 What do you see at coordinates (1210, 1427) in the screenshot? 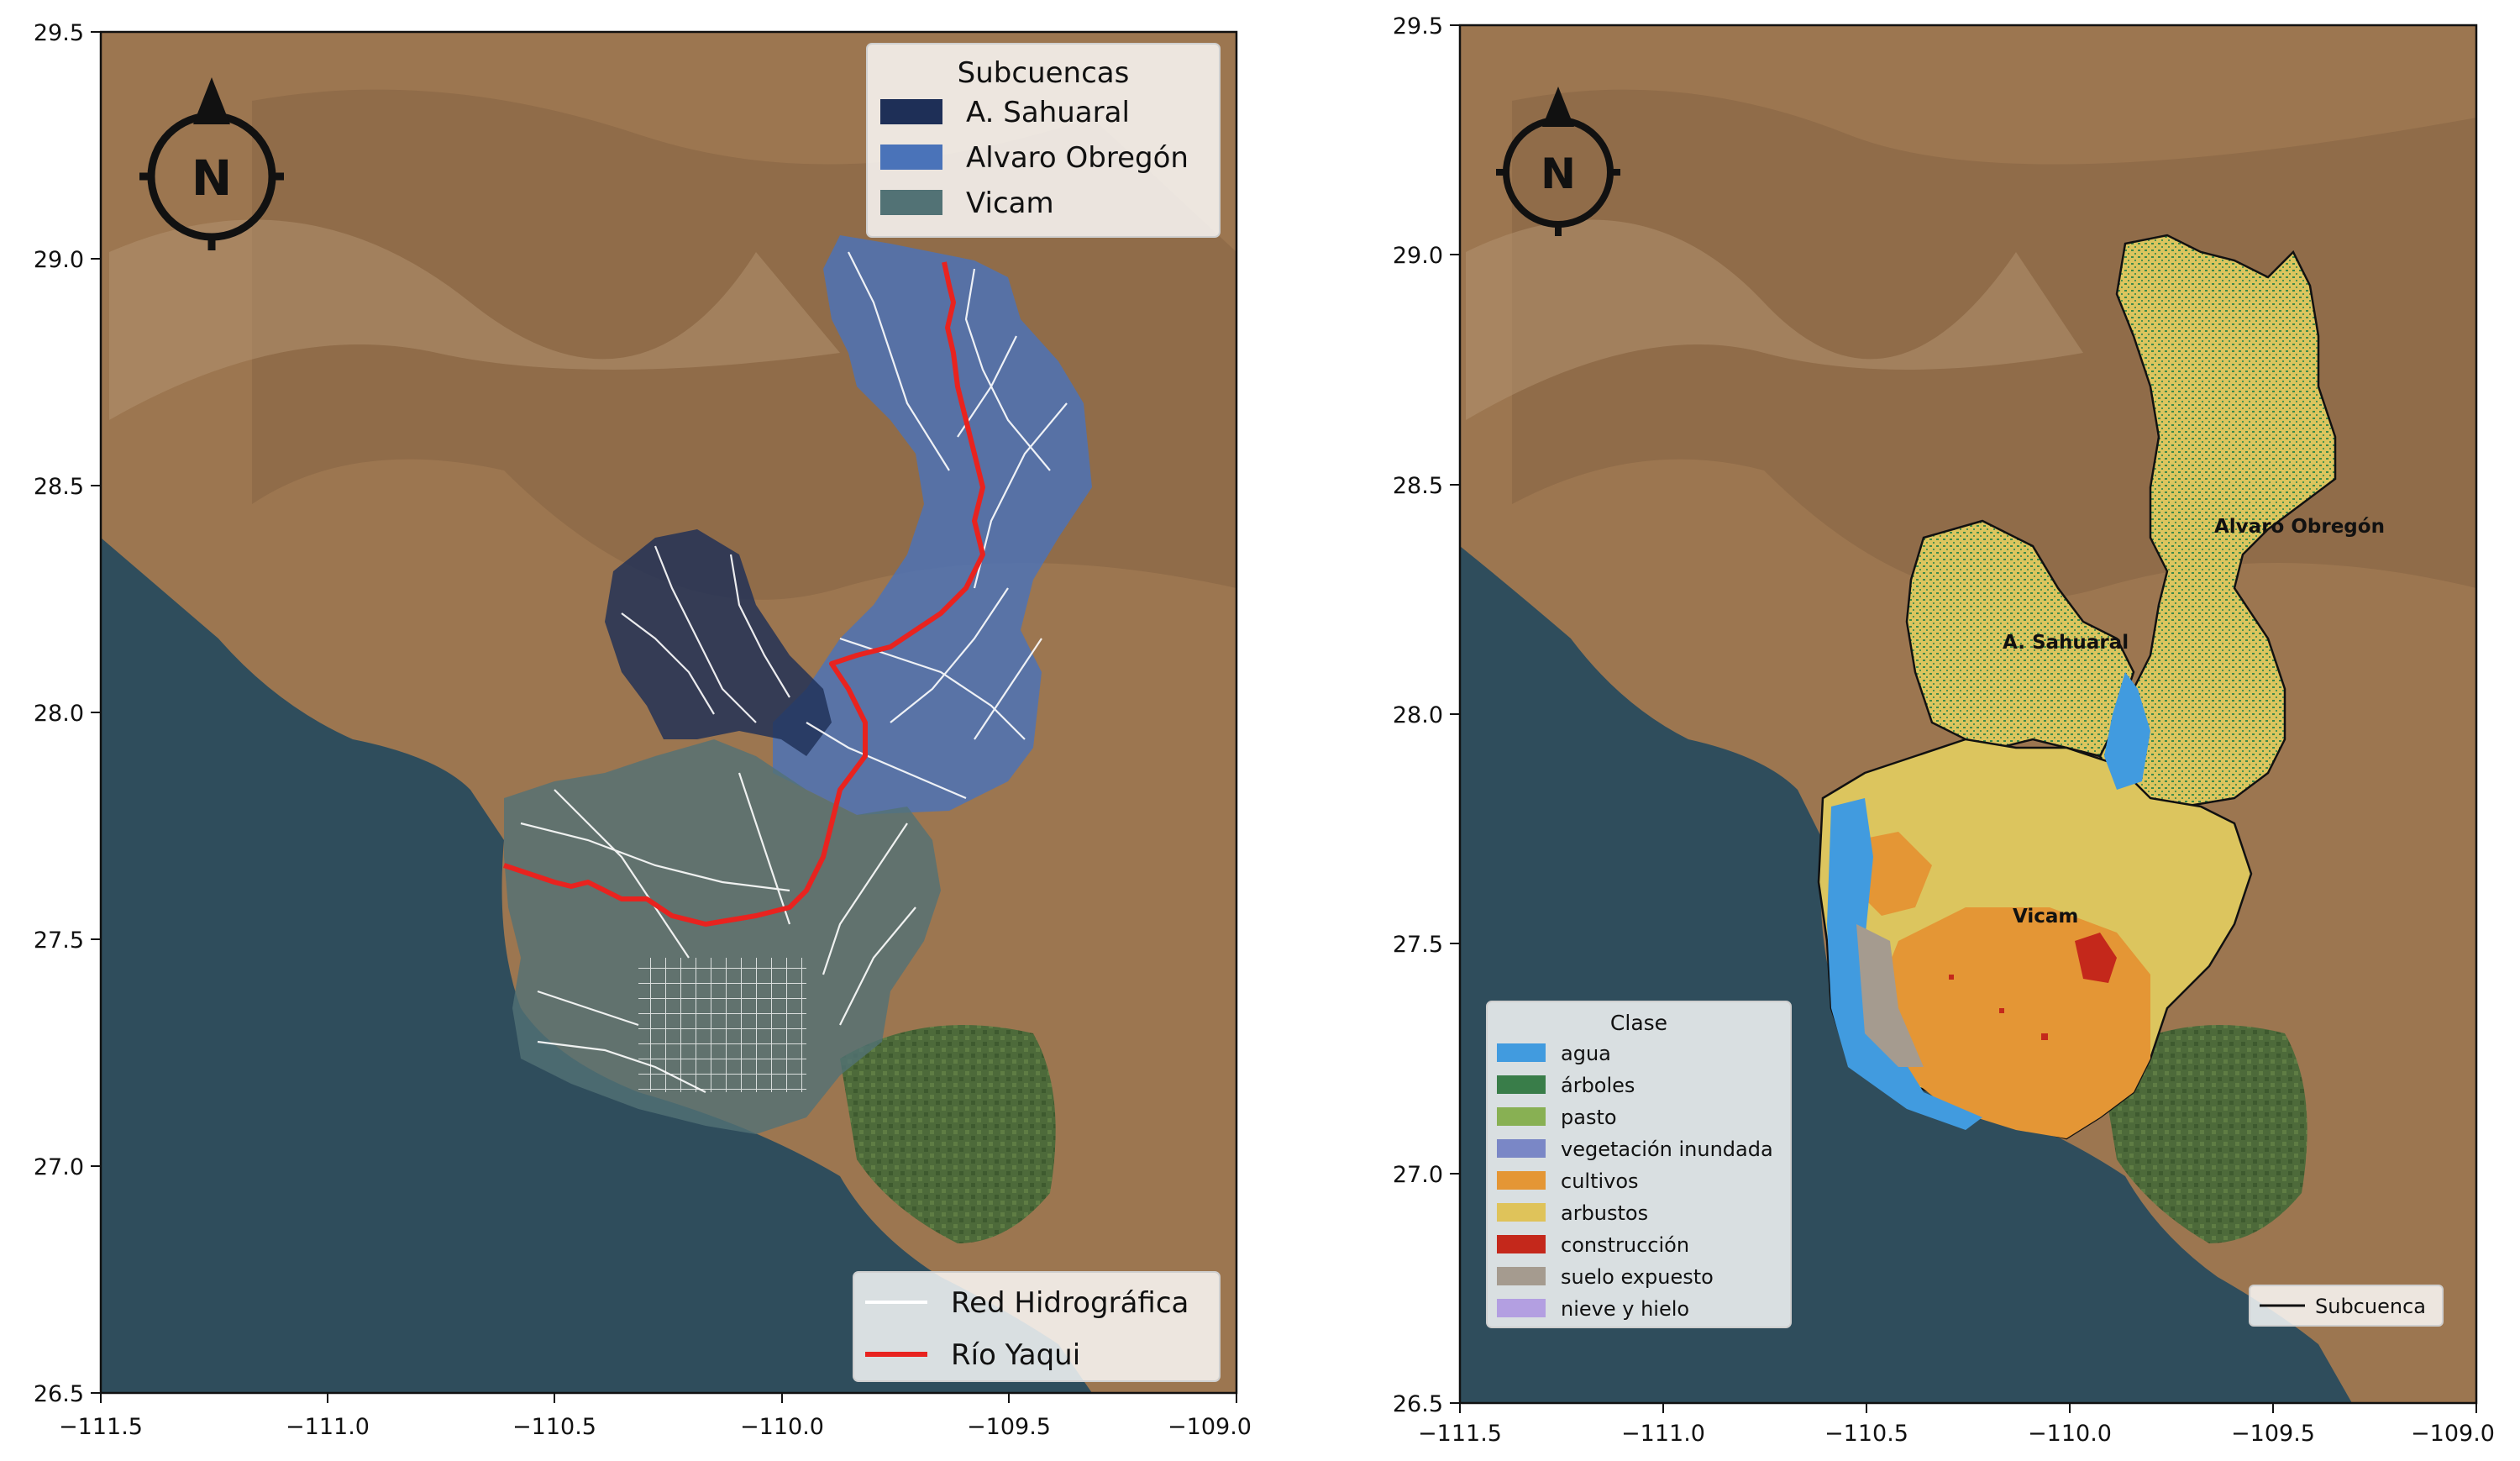
I see `left-x-tick: −109.0` at bounding box center [1210, 1427].